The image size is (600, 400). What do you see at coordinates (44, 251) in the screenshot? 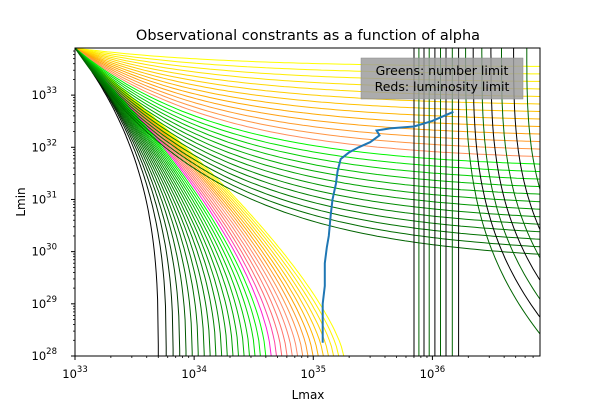
I see `y-tick-label: 1030` at bounding box center [44, 251].